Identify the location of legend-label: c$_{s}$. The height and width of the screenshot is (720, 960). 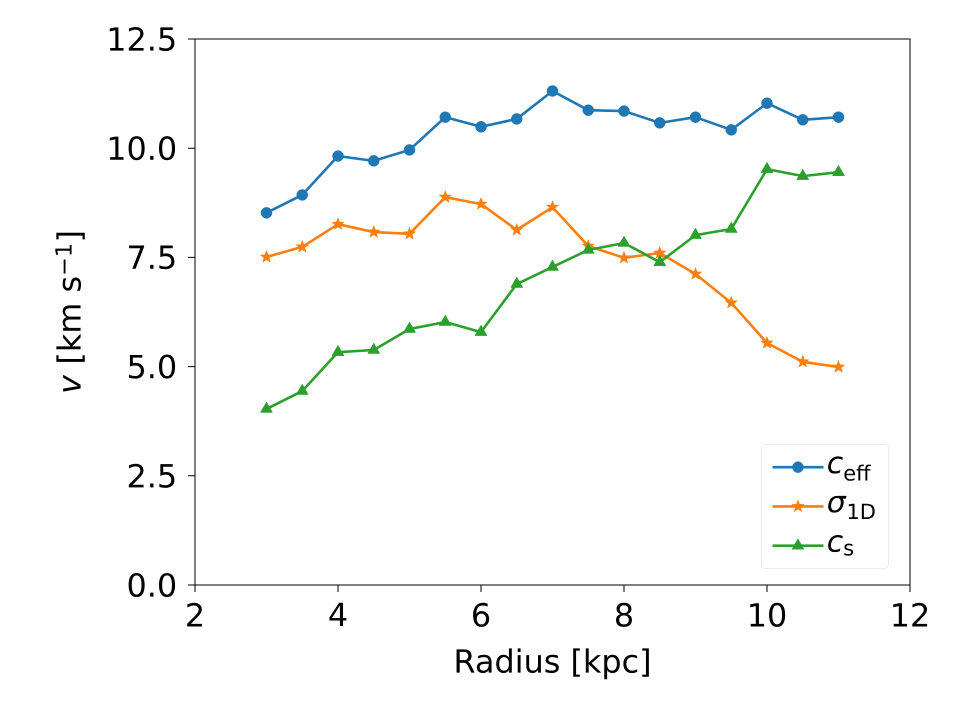
(841, 545).